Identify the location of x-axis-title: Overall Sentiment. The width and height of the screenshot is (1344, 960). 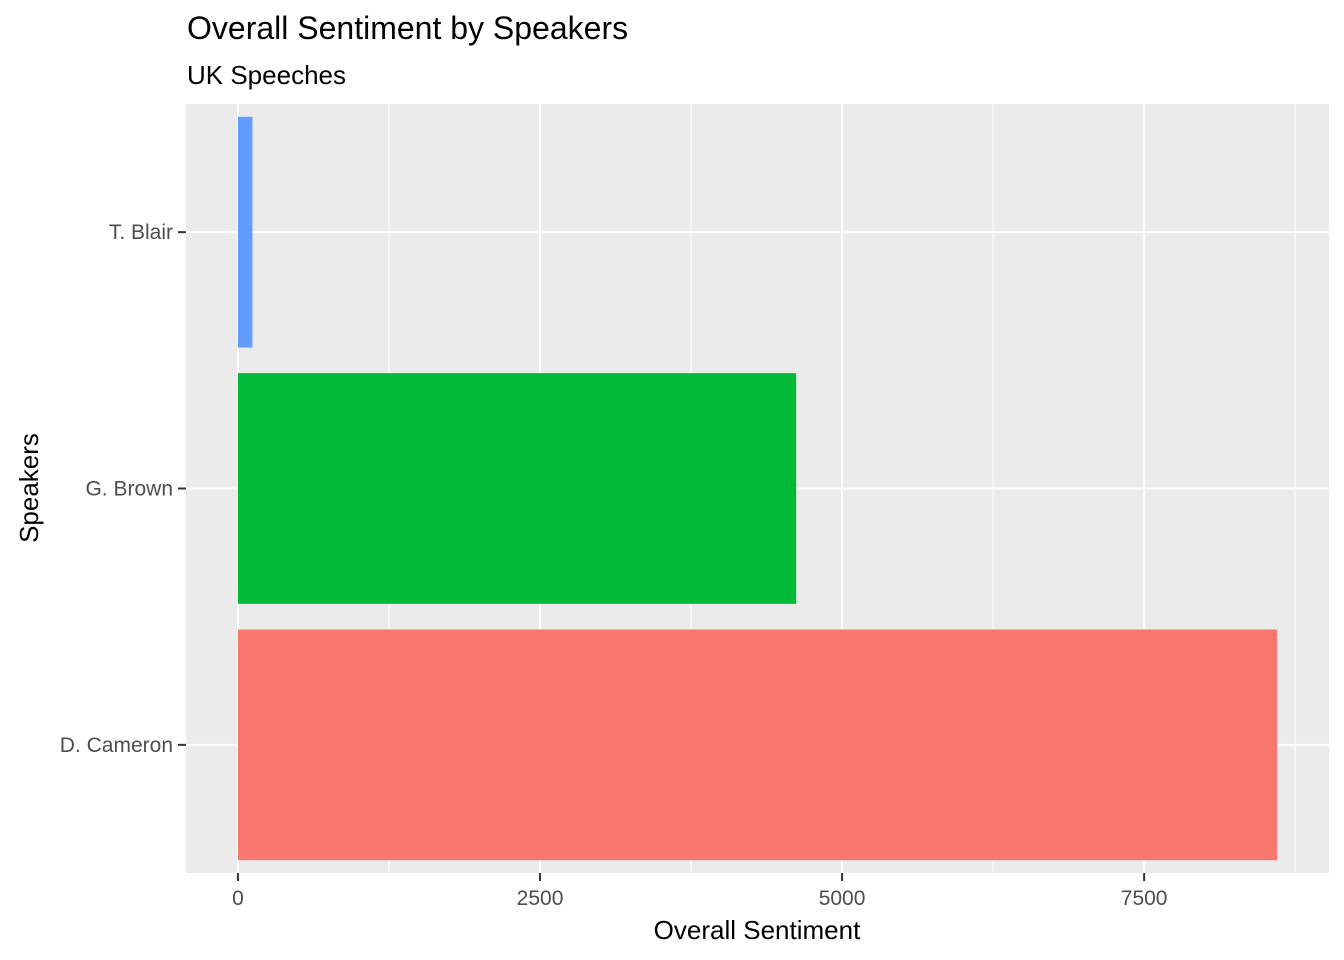
(757, 930).